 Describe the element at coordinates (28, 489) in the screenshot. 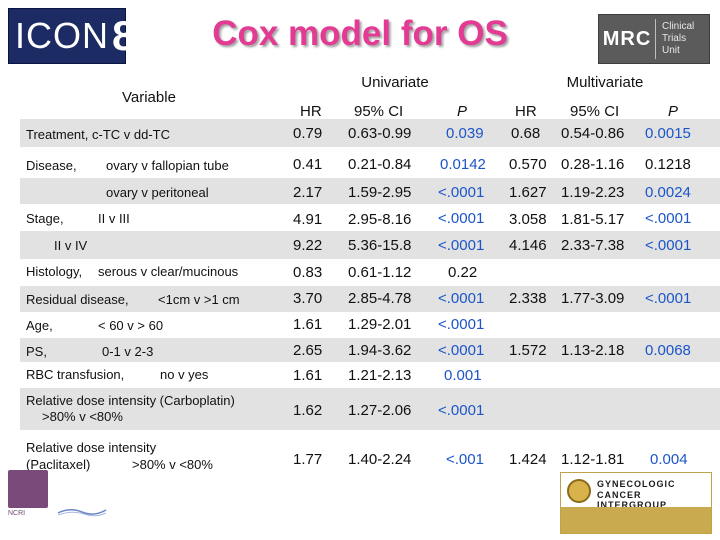

I see `ncri-logo-mark` at that location.